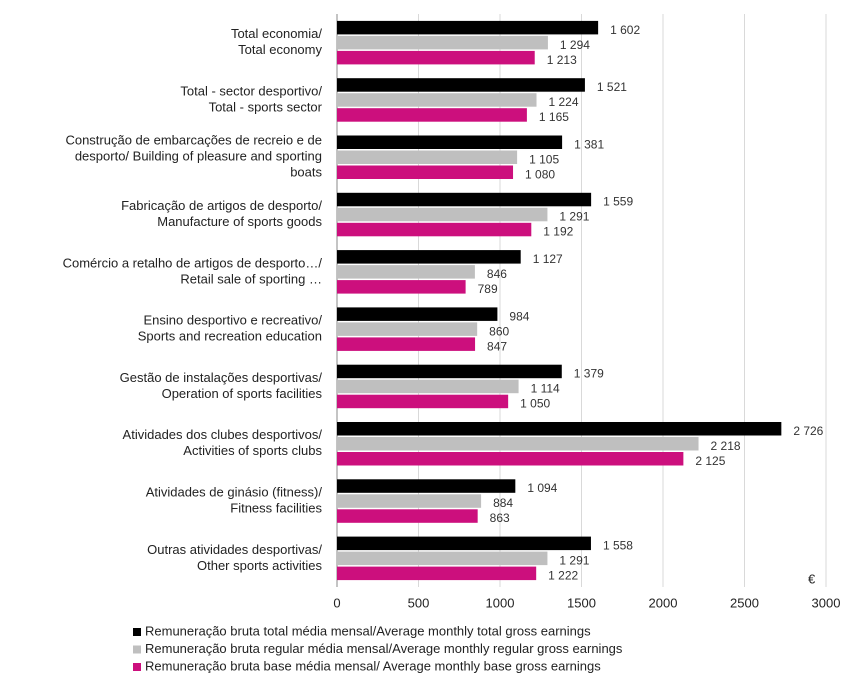 This screenshot has width=849, height=675. Describe the element at coordinates (503, 503) in the screenshot. I see `value-label: 884` at that location.